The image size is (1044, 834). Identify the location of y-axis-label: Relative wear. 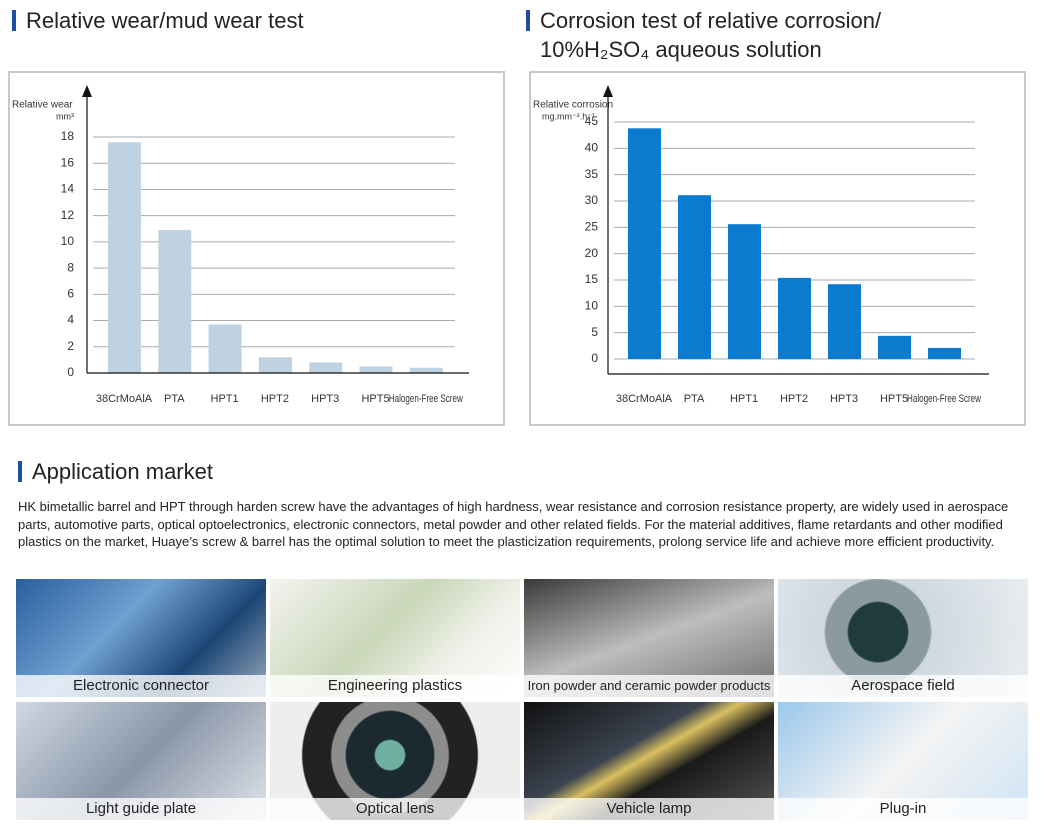
(42, 105).